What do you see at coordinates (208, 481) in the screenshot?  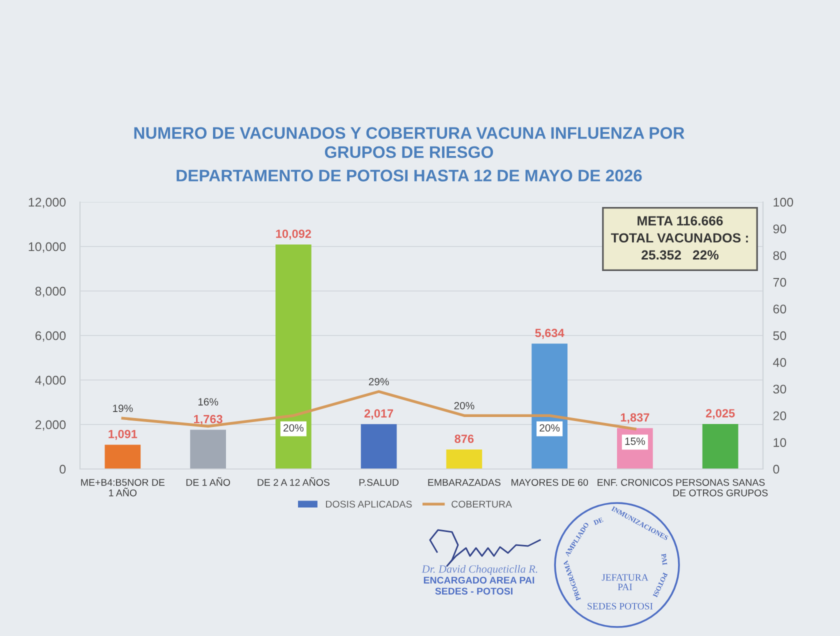 I see `x-tick-label: DE 1 AÑO` at bounding box center [208, 481].